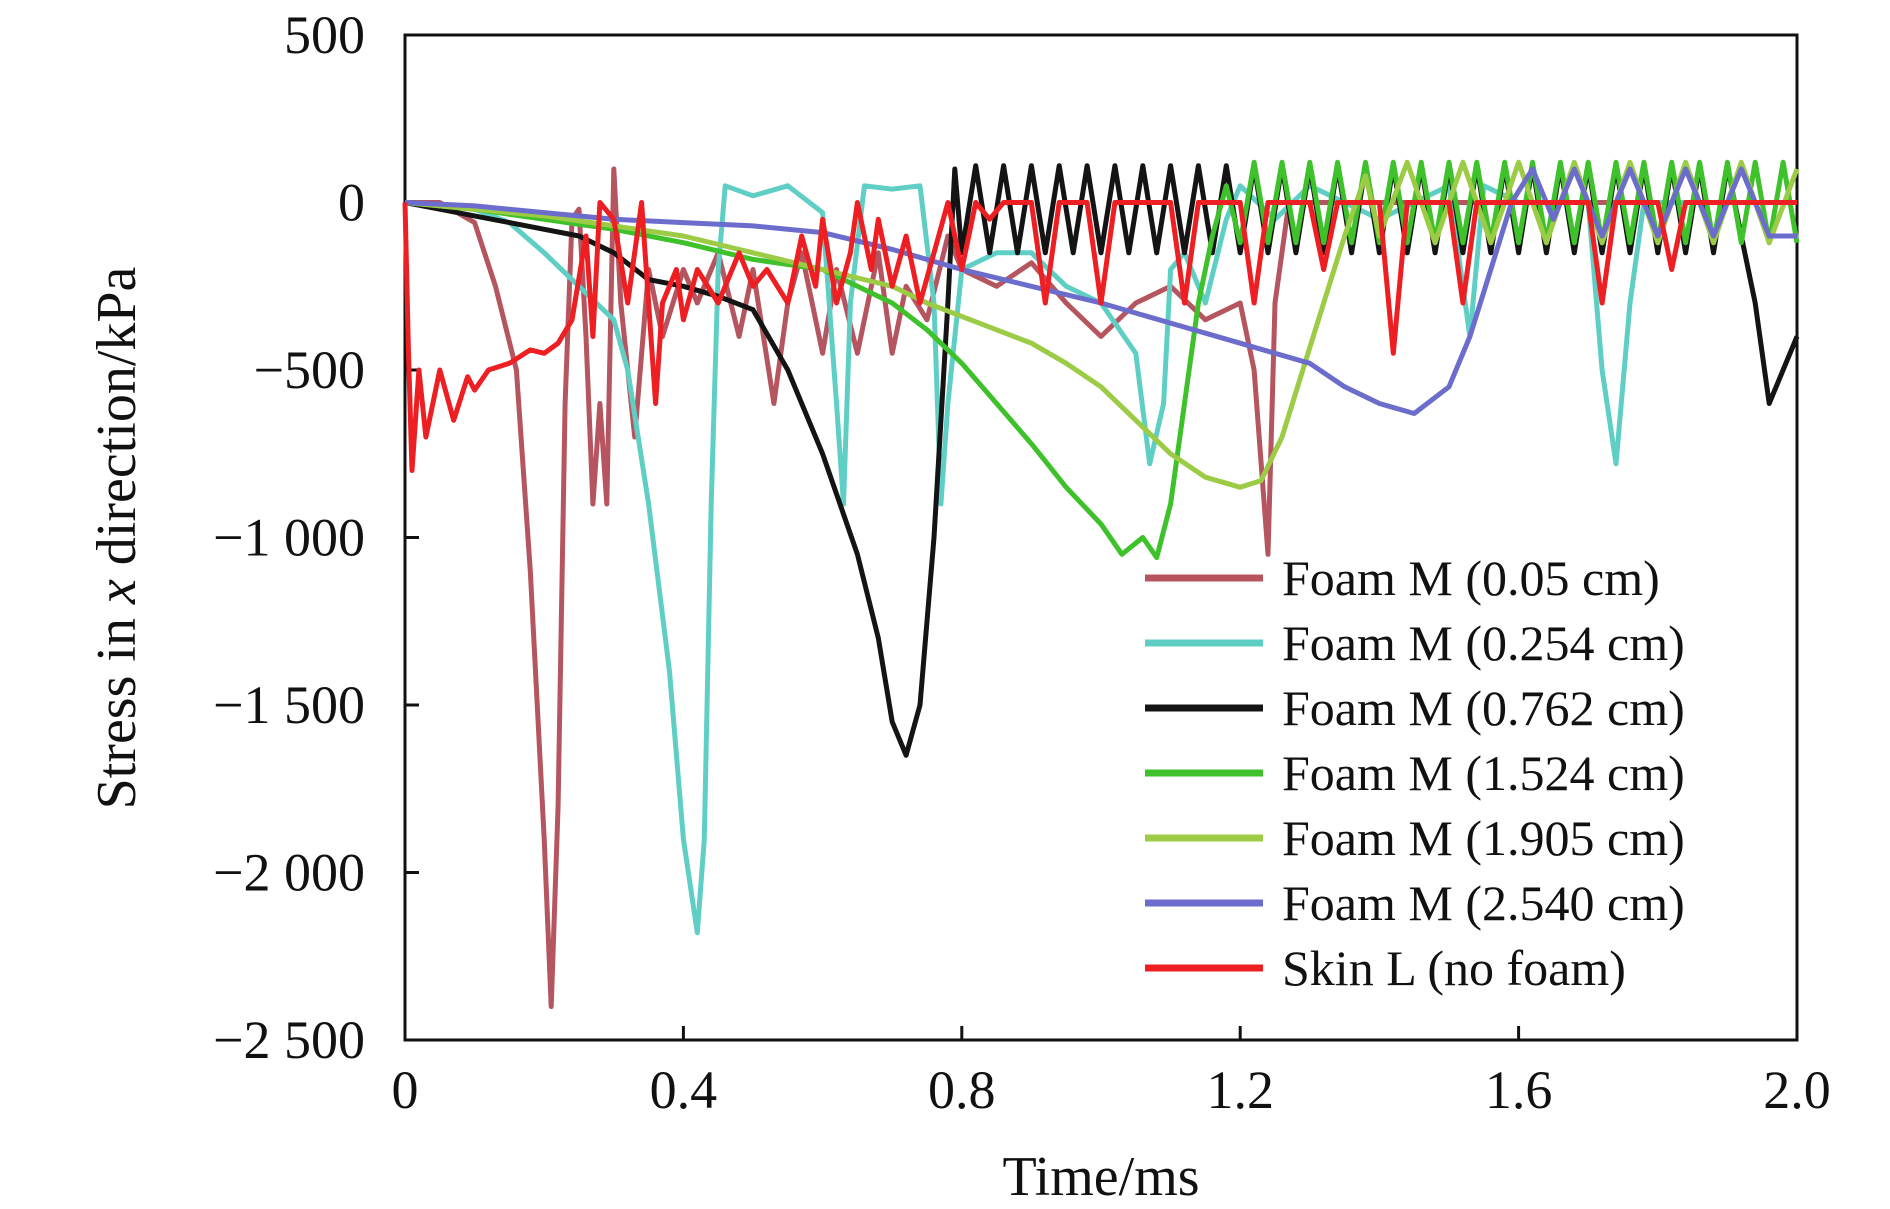  Describe the element at coordinates (1111, 1073) in the screenshot. I see `x-axis: 0 0.4 0.8 1.2 1.6 2.0` at that location.